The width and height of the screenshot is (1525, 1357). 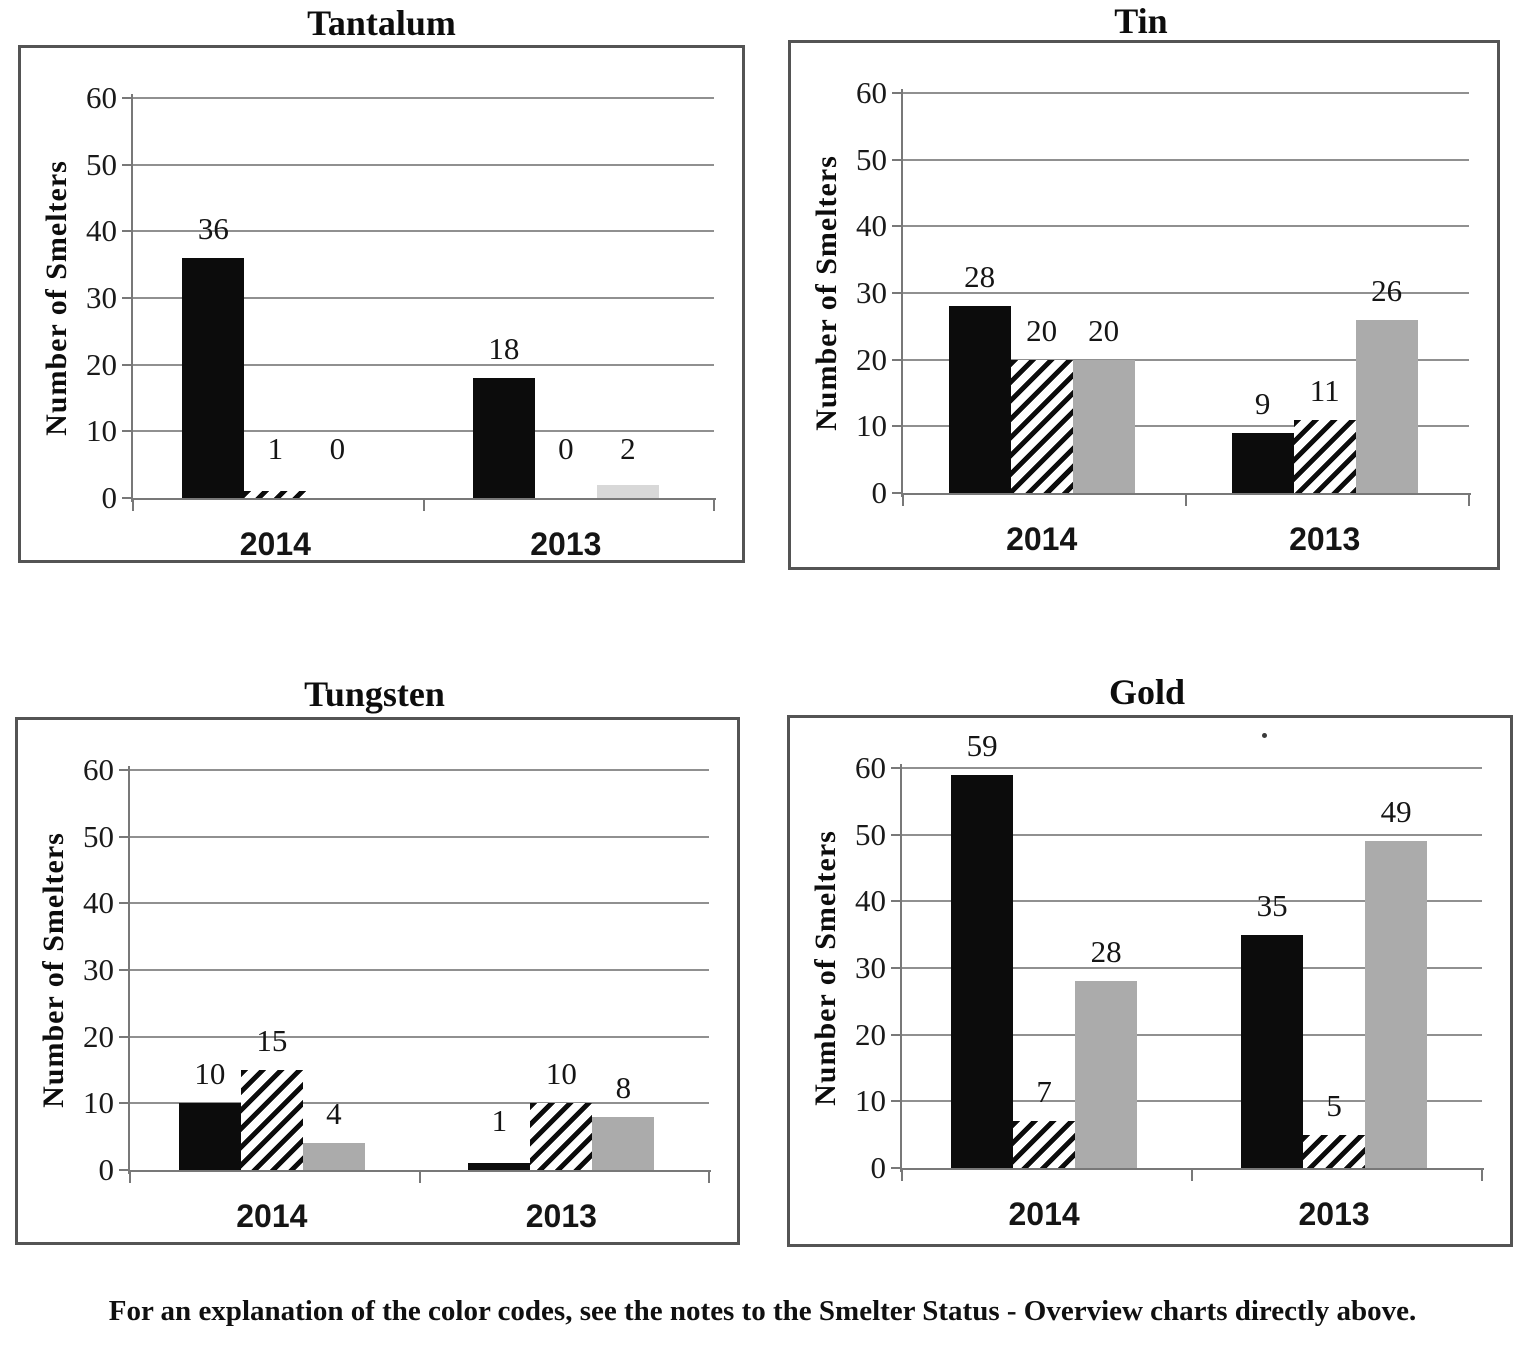 What do you see at coordinates (504, 348) in the screenshot?
I see `value-label-black-2013: 18` at bounding box center [504, 348].